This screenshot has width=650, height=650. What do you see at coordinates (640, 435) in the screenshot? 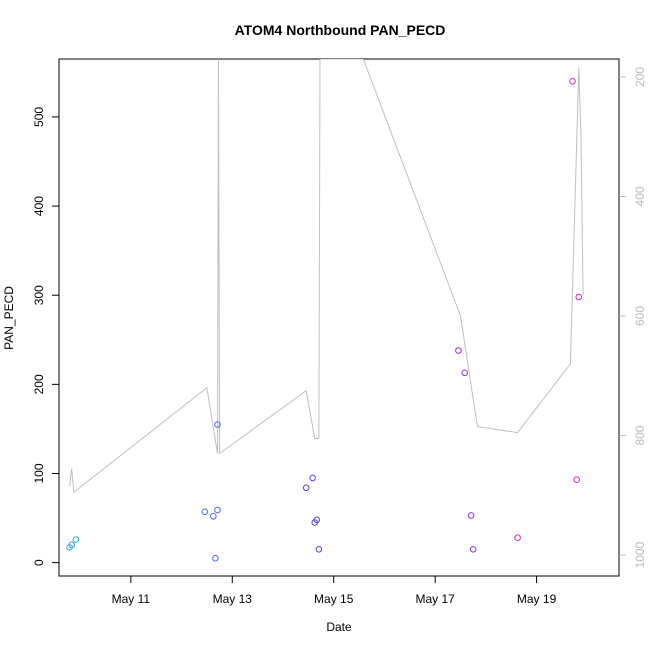
I see `right-y-tick-label: 800` at bounding box center [640, 435].